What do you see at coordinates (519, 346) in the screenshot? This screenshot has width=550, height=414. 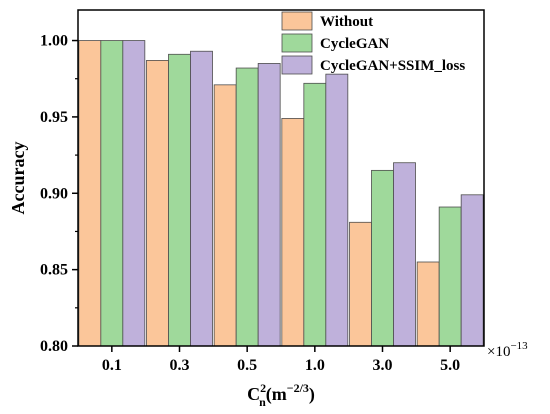 I see `x-axis-multiplier-exponent: −13` at bounding box center [519, 346].